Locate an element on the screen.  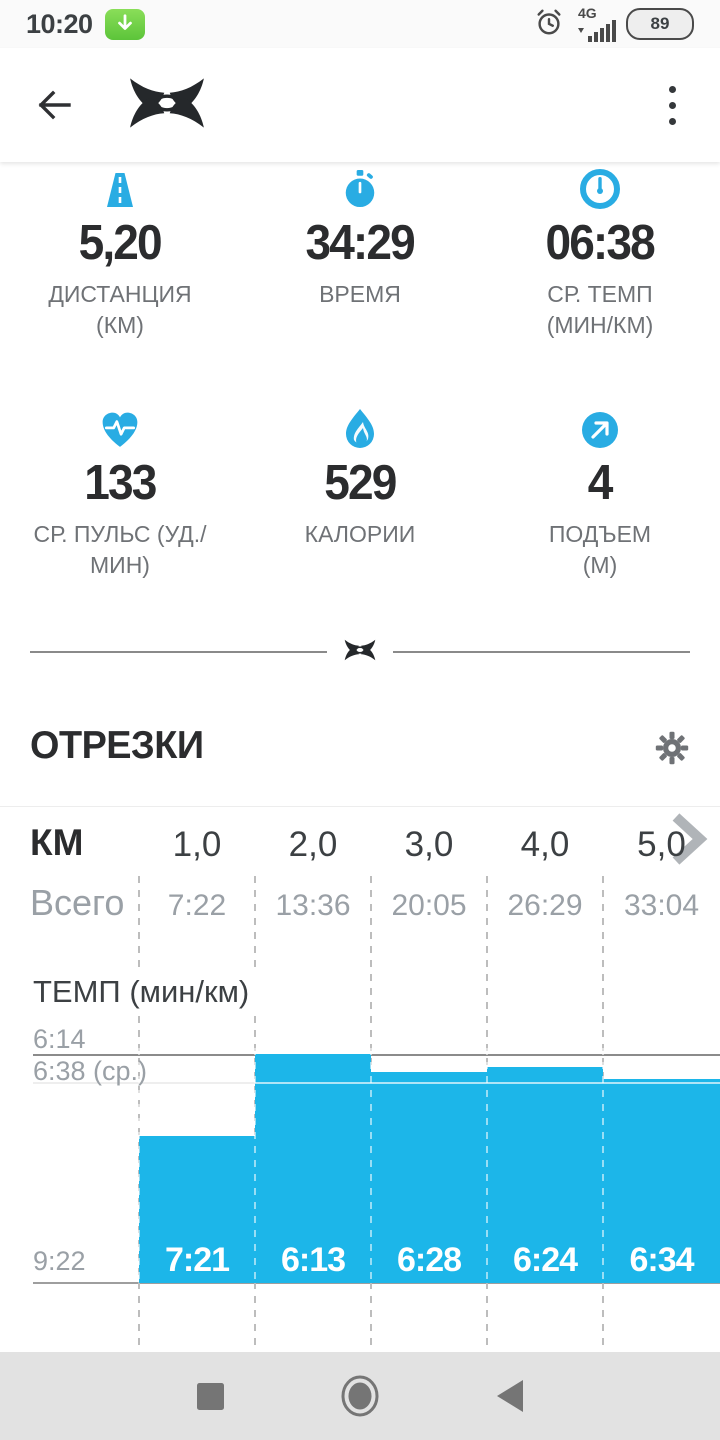
stat-label: СР. ПУЛЬС (УД./ МИН) is located at coordinates (120, 550).